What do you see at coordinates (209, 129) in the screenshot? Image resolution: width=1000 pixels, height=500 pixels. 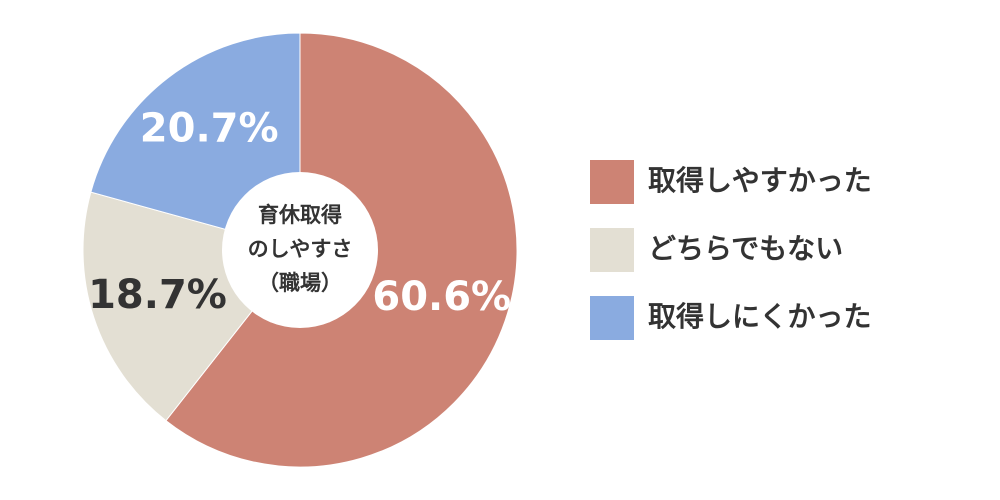 I see `value-label: 20.7%` at bounding box center [209, 129].